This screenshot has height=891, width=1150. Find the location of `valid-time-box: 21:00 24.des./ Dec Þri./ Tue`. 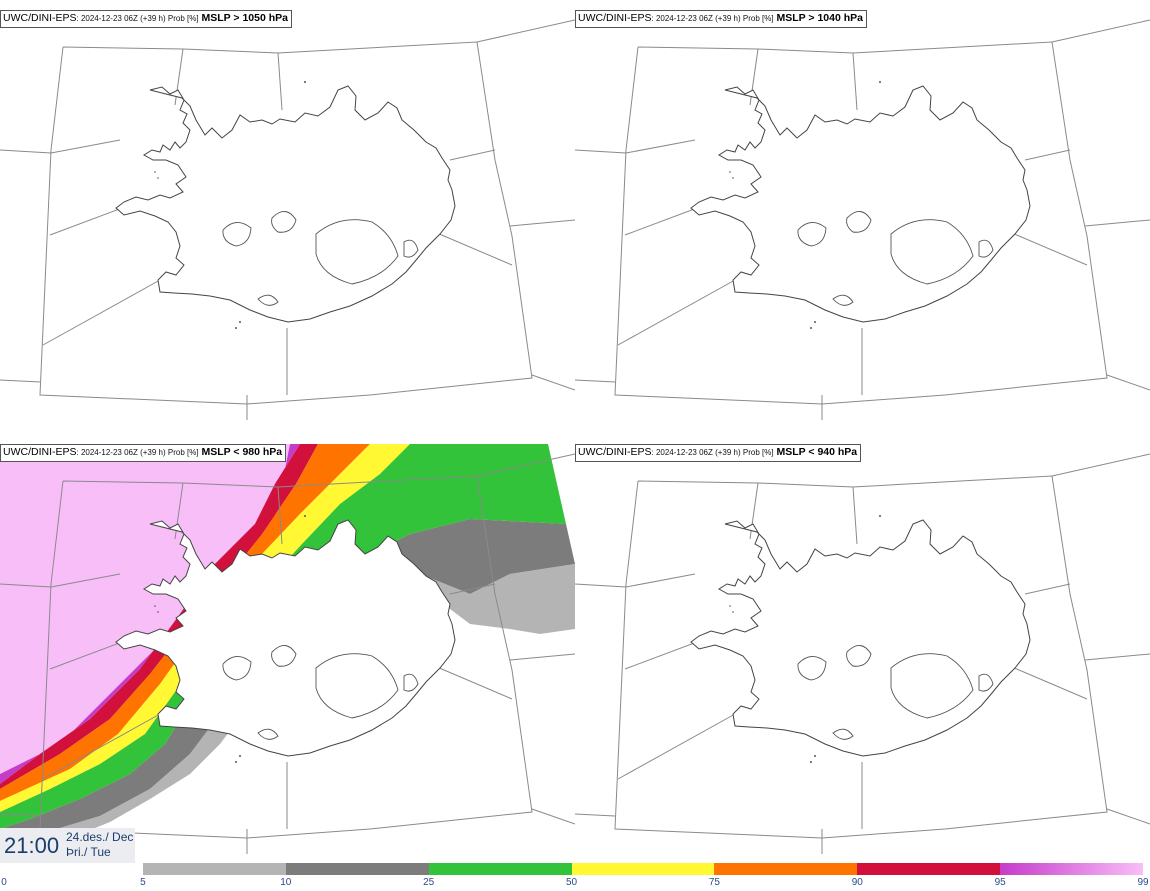

valid-time-box: 21:00 24.des./ Dec Þri./ Tue is located at coordinates (67, 845).